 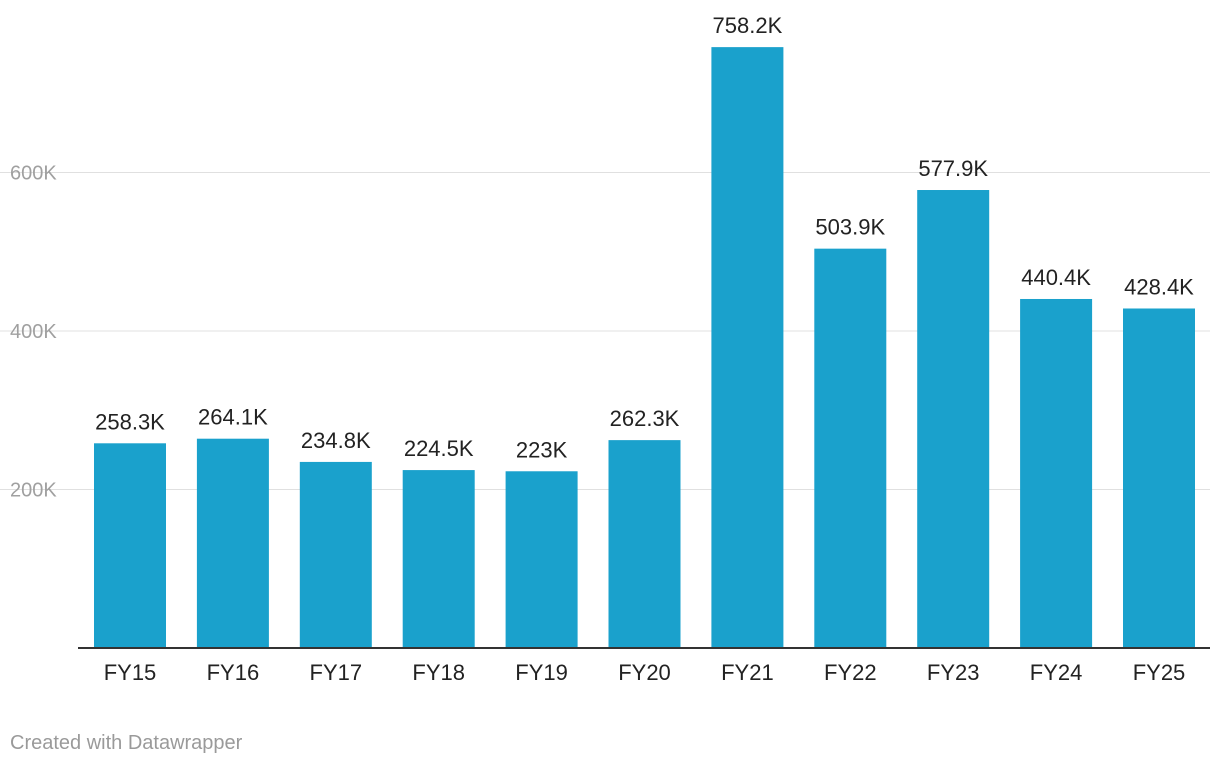 I want to click on value-label: 223K, so click(x=542, y=449).